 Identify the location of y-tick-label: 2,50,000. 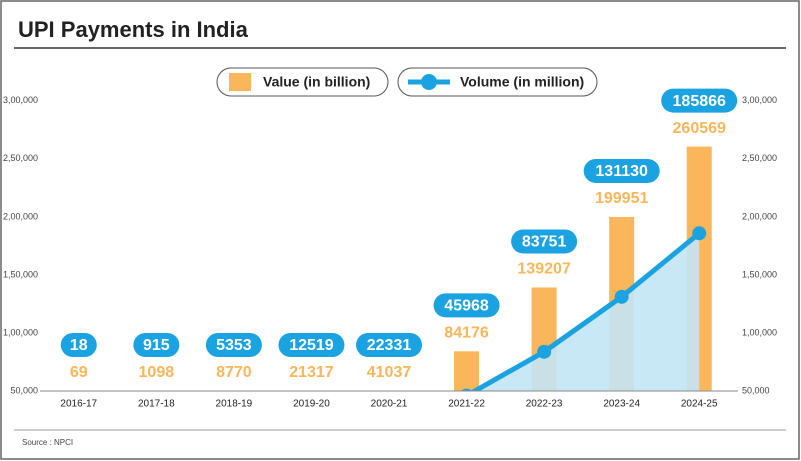
(20, 158).